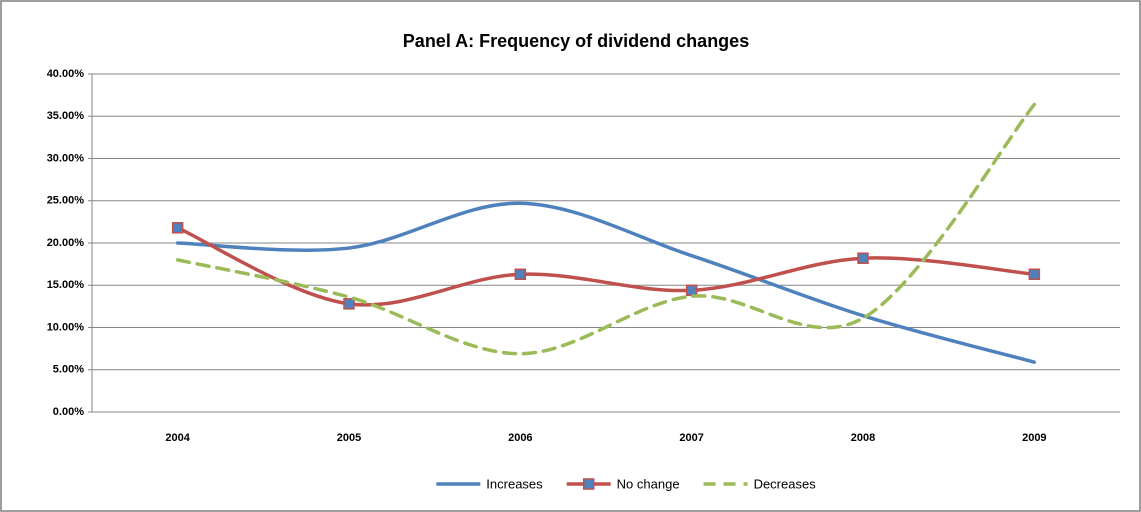 This screenshot has width=1141, height=512. What do you see at coordinates (785, 483) in the screenshot?
I see `legend-label: Decreases` at bounding box center [785, 483].